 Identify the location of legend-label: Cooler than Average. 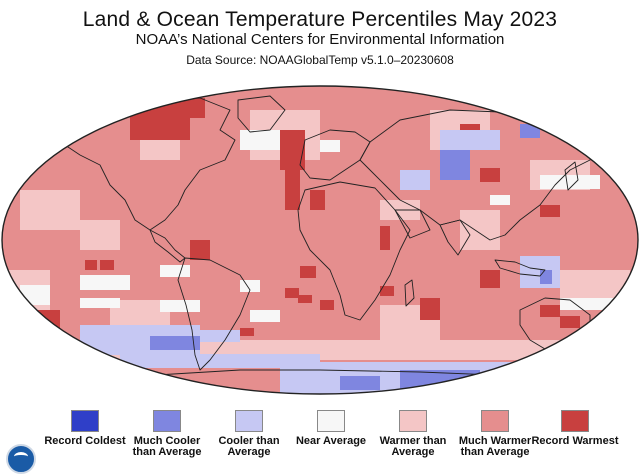
(249, 446).